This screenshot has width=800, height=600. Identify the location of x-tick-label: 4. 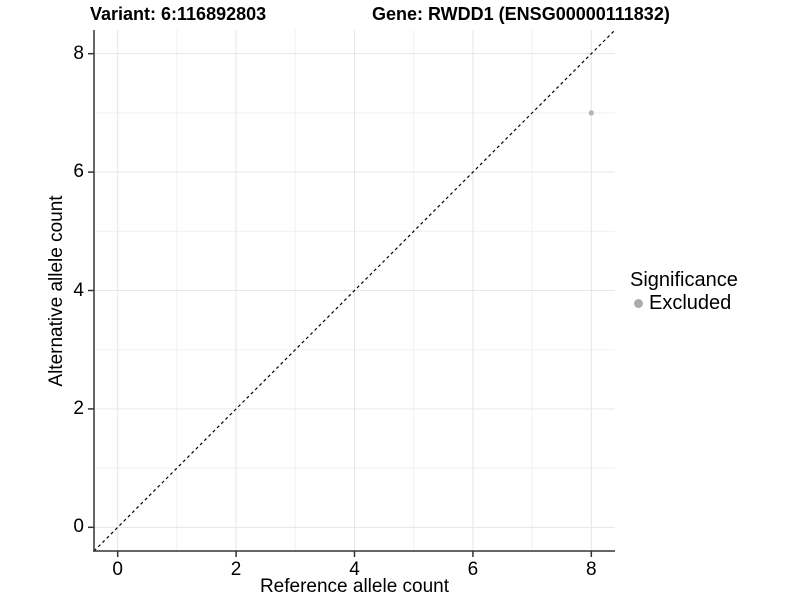
(354, 569).